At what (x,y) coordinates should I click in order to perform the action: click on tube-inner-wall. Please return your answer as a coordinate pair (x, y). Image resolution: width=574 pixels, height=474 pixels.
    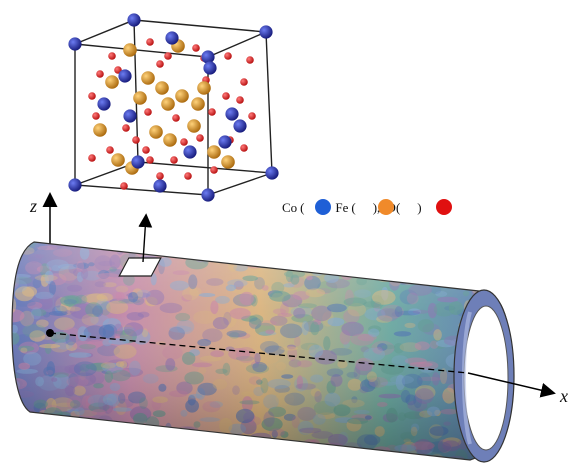
    Looking at the image, I should click on (467, 378).